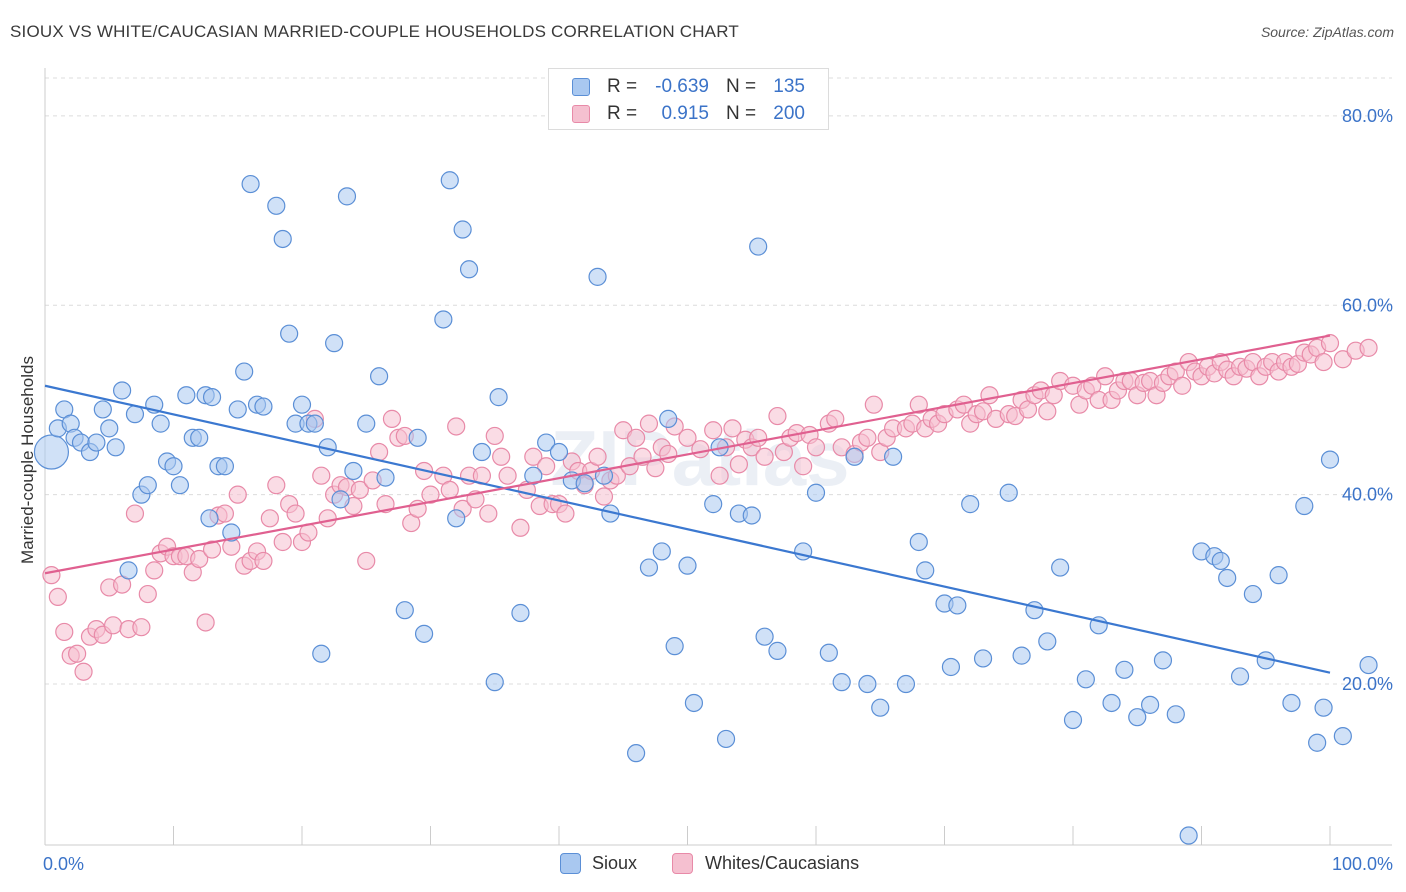 This screenshot has width=1406, height=892. I want to click on y-tick-label: 20.0%, so click(1367, 684).